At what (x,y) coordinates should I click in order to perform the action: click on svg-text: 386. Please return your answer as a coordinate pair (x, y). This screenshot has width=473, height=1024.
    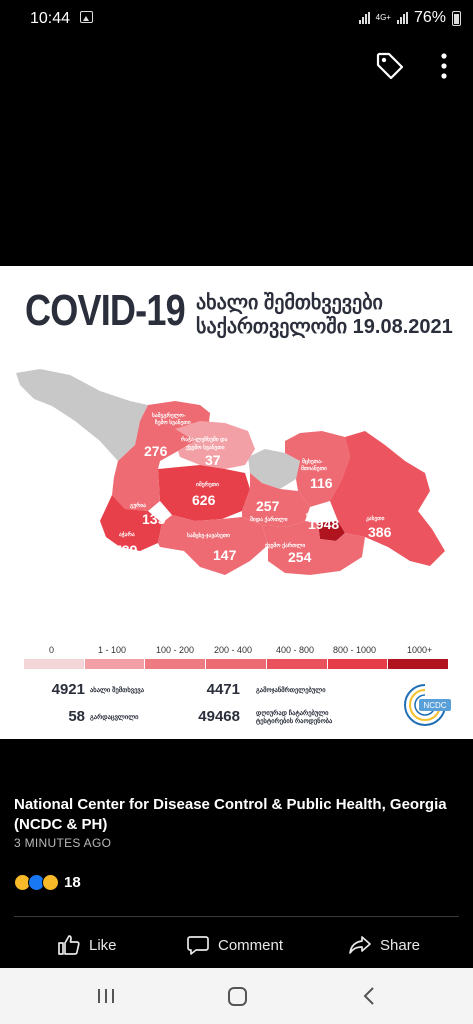
    Looking at the image, I should click on (380, 532).